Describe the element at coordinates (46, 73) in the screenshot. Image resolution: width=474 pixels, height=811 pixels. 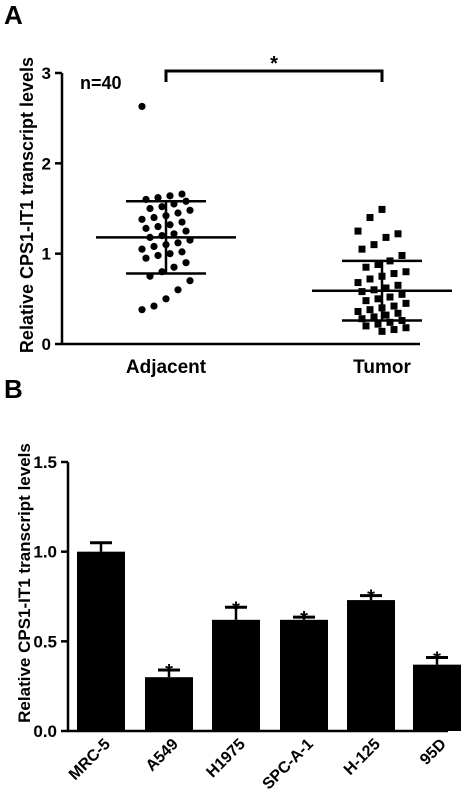
I see `panel-a-y-tick-label: 3` at that location.